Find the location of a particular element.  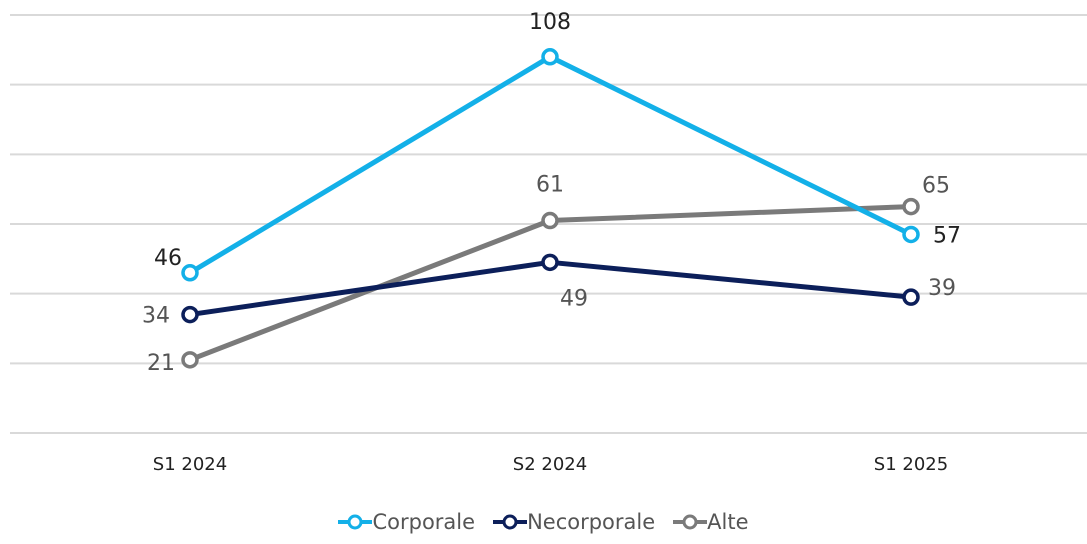

legend: Corporale Necorporale Alte is located at coordinates (543, 522).